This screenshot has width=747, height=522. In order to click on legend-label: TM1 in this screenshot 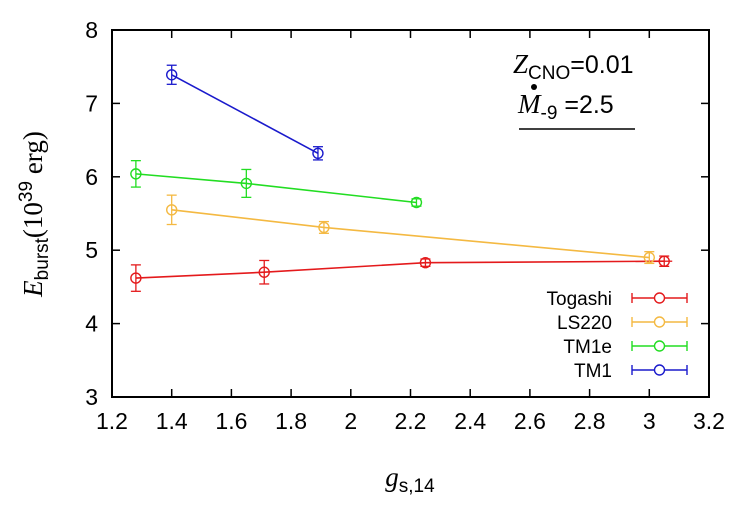, I will do `click(593, 371)`.